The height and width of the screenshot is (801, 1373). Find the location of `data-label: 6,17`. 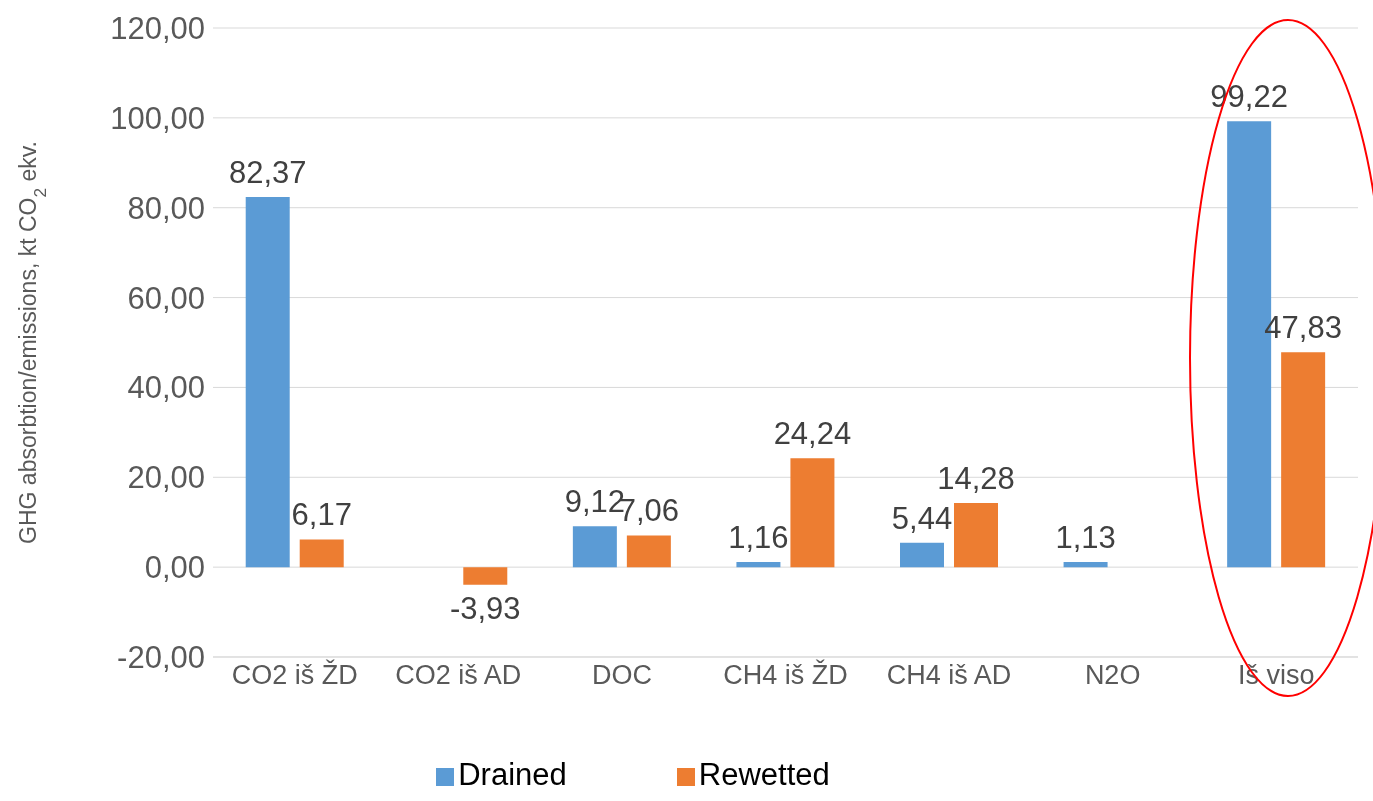

data-label: 6,17 is located at coordinates (321, 515).